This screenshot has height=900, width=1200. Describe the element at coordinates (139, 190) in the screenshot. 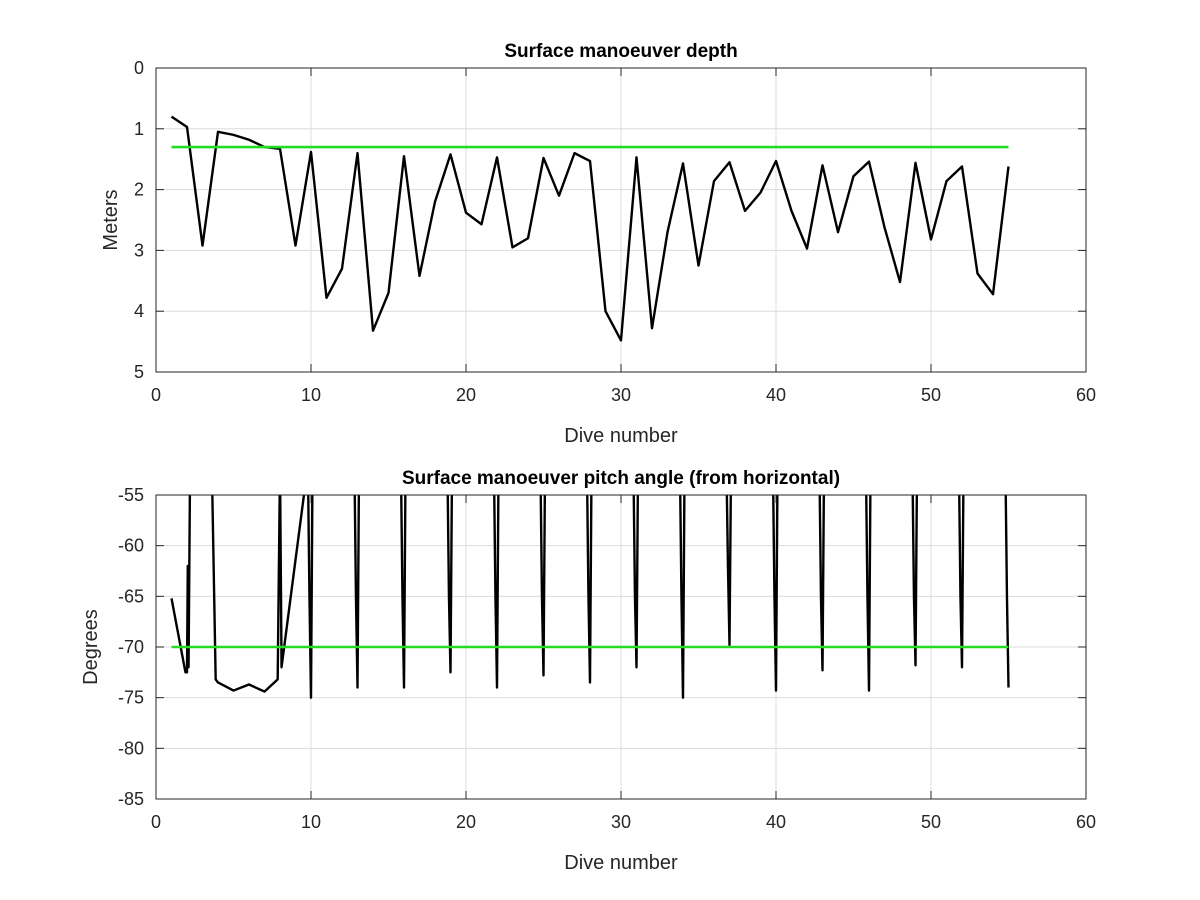

I see `y-tick-label: 2` at that location.